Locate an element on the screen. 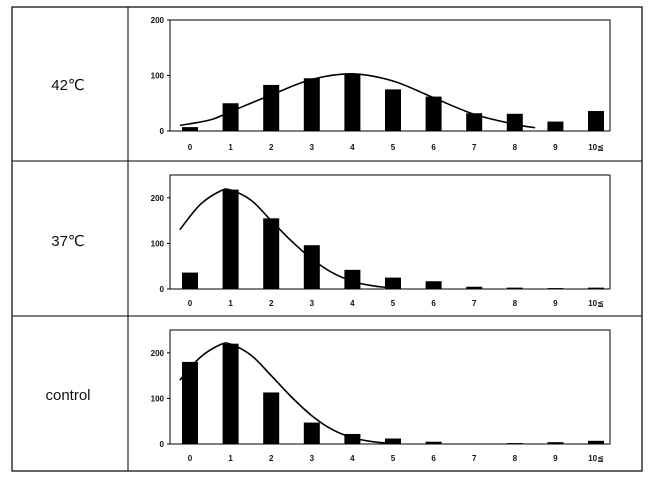  row-label-42c: 42℃ is located at coordinates (68, 85).